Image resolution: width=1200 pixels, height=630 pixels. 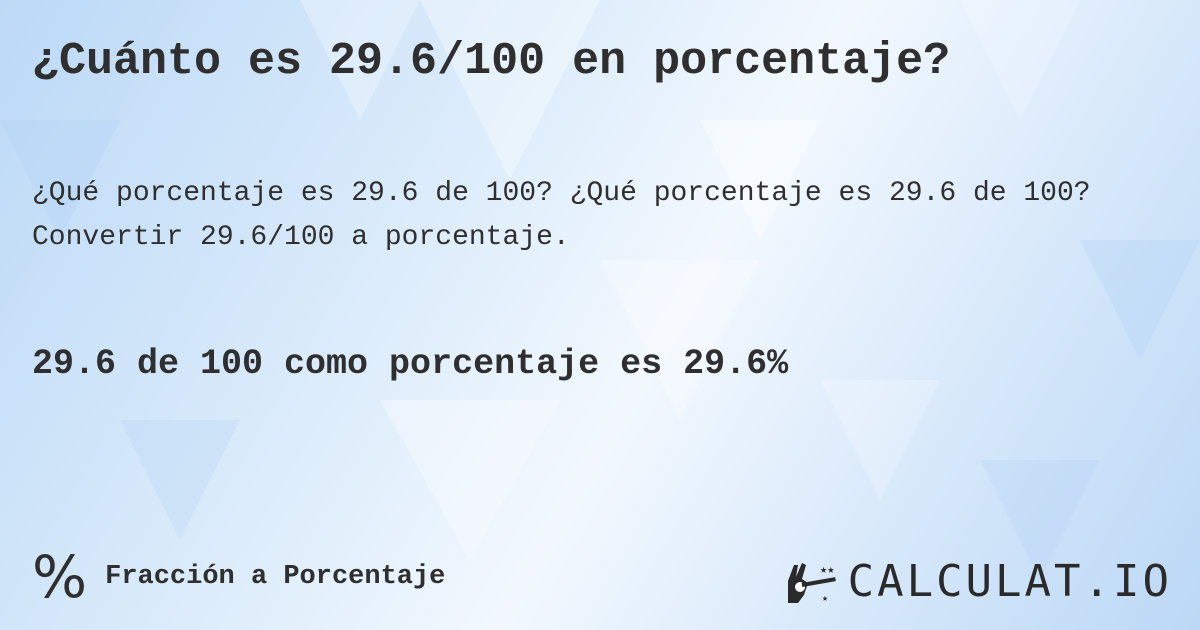 I want to click on percent-icon: %, so click(x=60, y=577).